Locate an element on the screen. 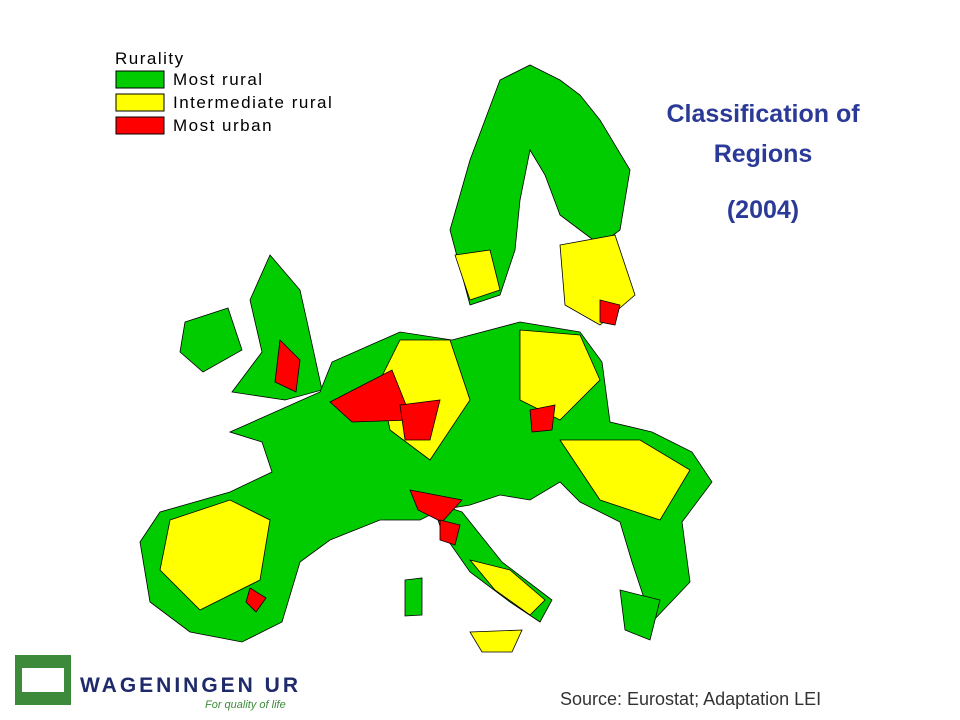 This screenshot has width=960, height=720. legend-label: Most rural is located at coordinates (218, 79).